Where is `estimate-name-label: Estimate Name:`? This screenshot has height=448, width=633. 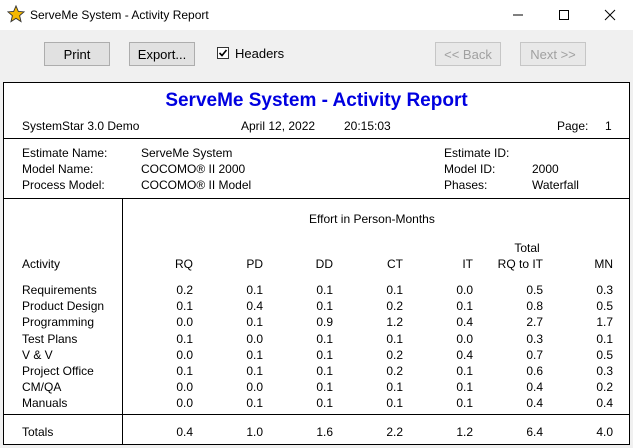
estimate-name-label: Estimate Name: is located at coordinates (65, 153).